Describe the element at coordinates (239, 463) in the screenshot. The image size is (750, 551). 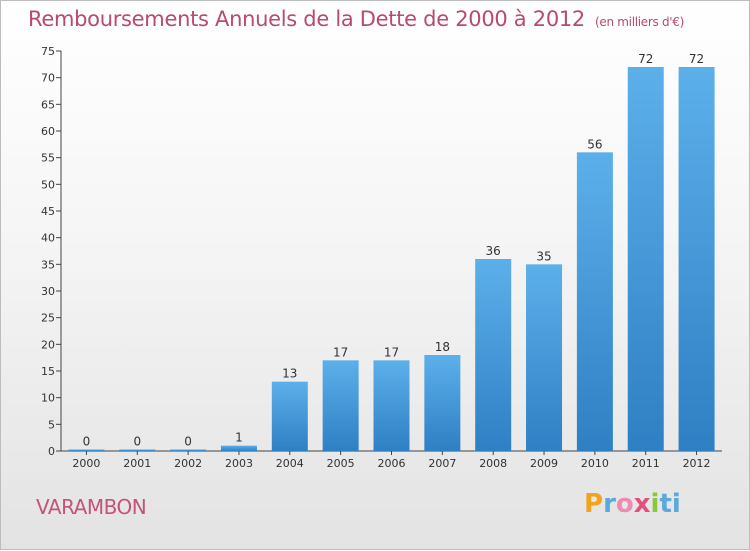
I see `x-tick-label: 2003` at that location.